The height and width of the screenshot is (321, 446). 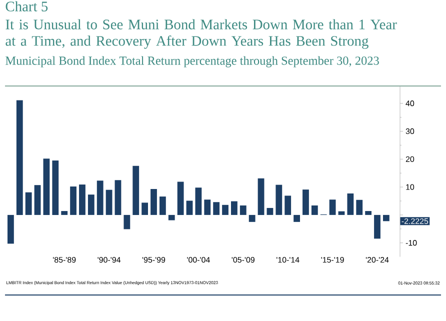 I want to click on chart-subtitle: Municipal Bond Index Total Return percentage through September 30, 2023, so click(x=192, y=62).